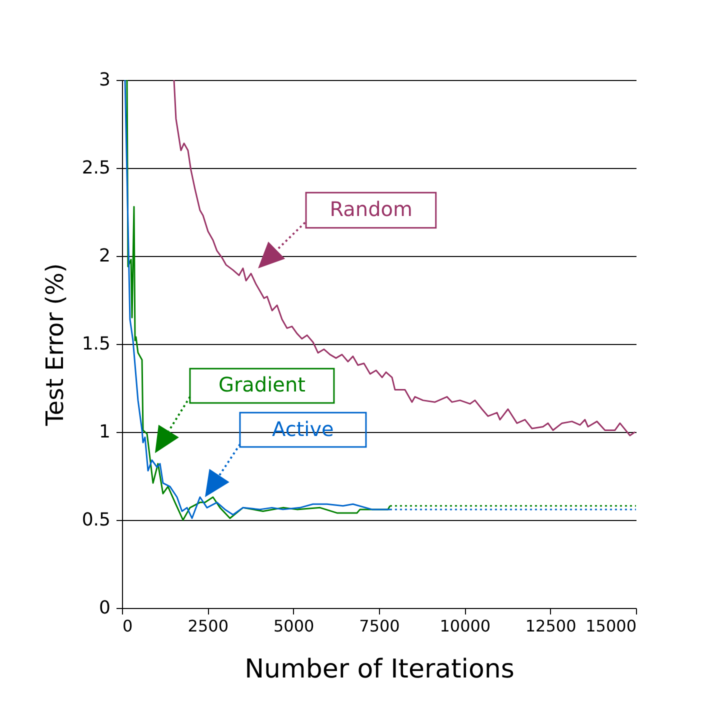 The height and width of the screenshot is (708, 702). I want to click on x-tick-label: 12500, so click(550, 626).